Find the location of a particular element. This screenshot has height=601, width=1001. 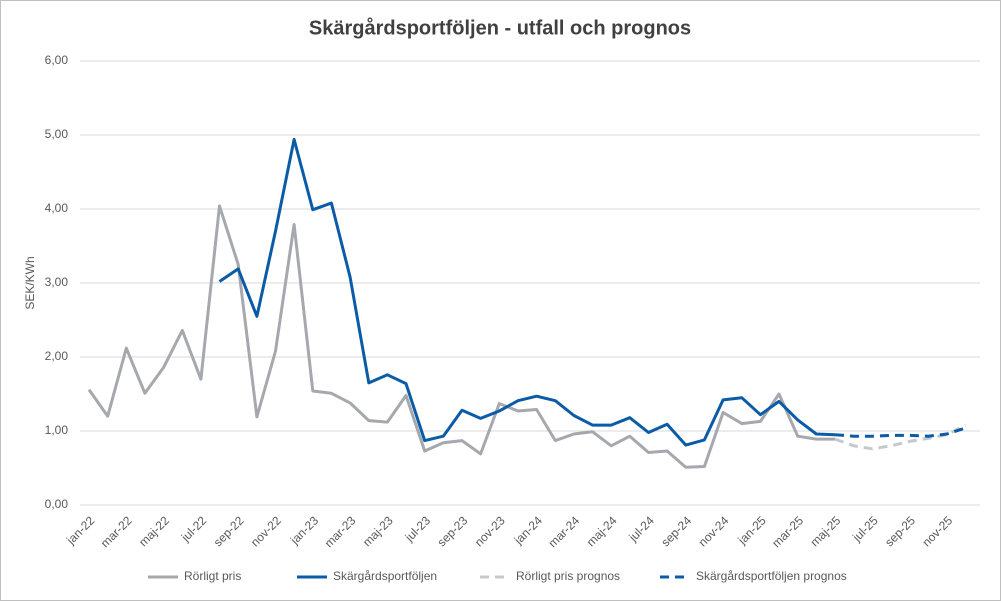

y-tick-label: 5,00 is located at coordinates (57, 134).